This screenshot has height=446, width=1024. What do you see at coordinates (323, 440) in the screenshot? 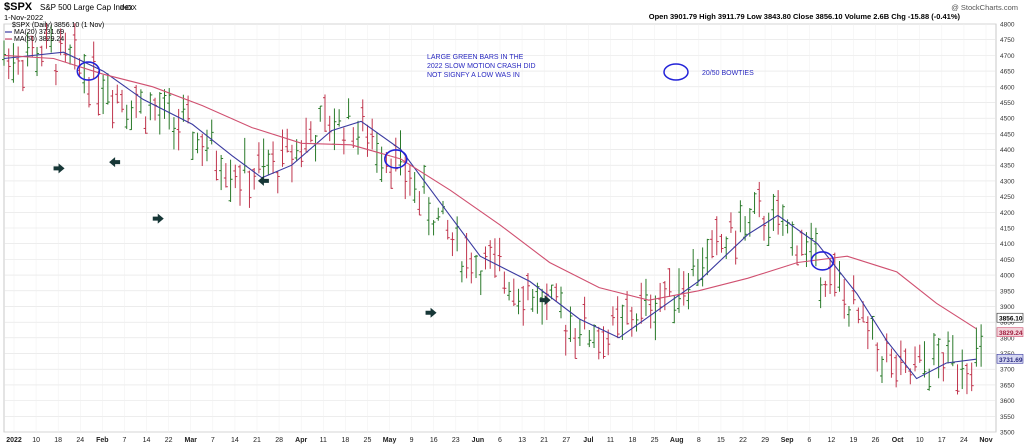
I see `x-tick-label: 11` at bounding box center [323, 440].